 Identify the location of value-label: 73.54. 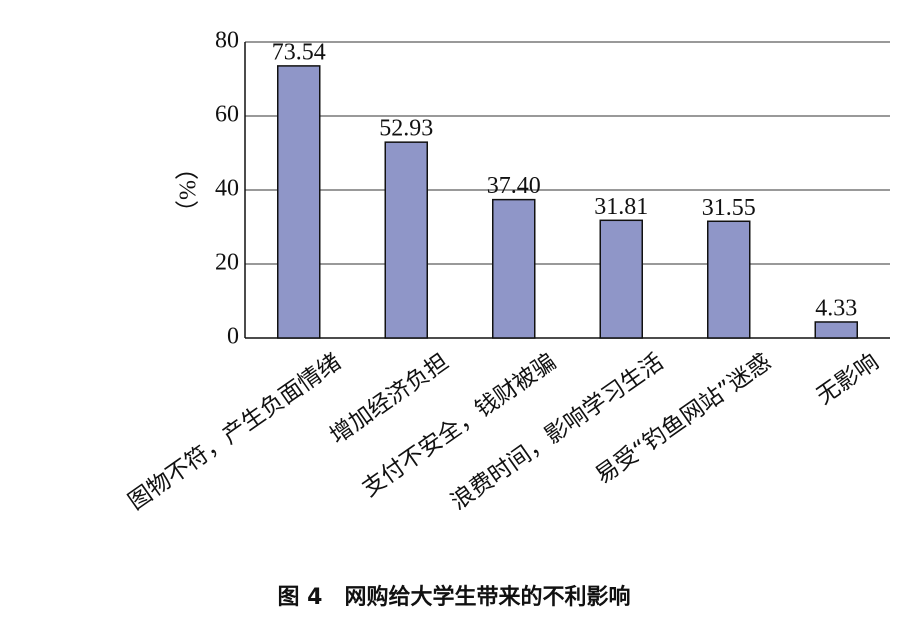
(299, 52).